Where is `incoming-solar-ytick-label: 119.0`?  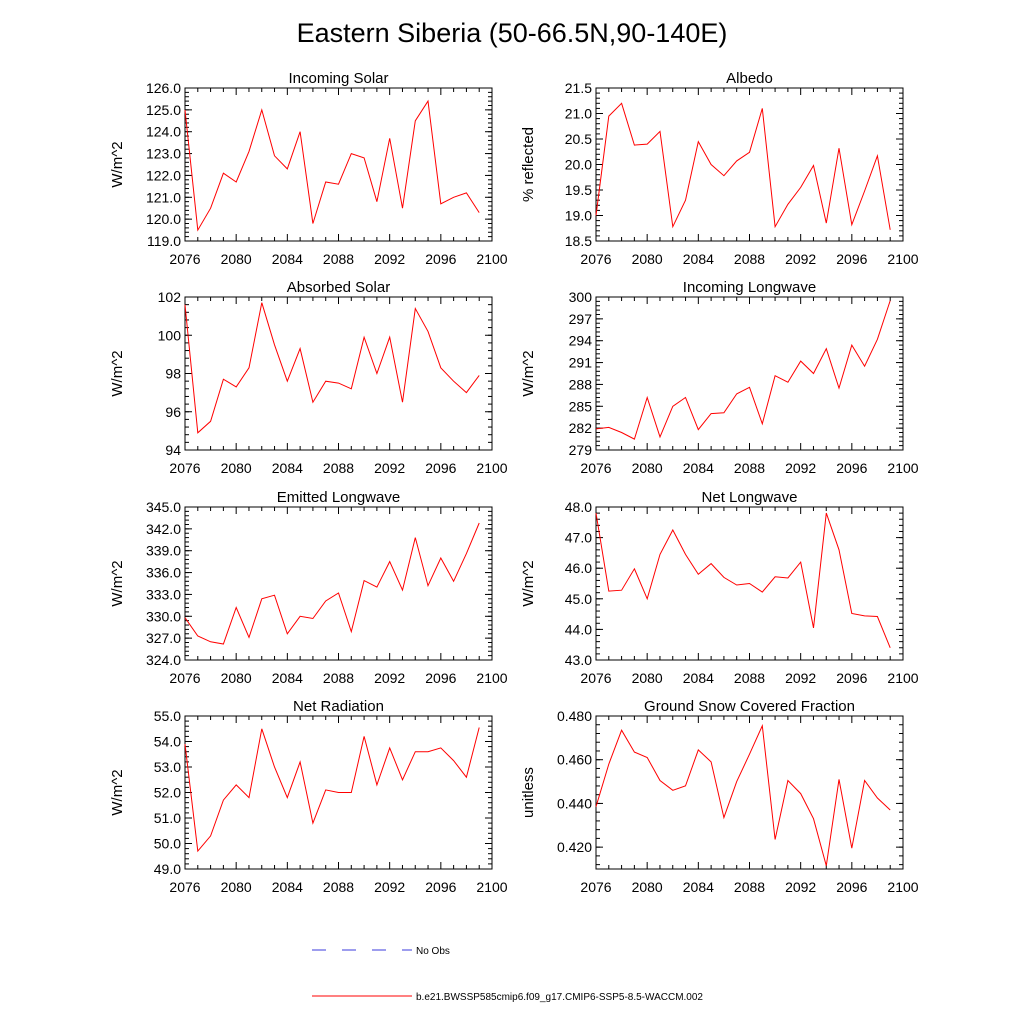 incoming-solar-ytick-label: 119.0 is located at coordinates (164, 241).